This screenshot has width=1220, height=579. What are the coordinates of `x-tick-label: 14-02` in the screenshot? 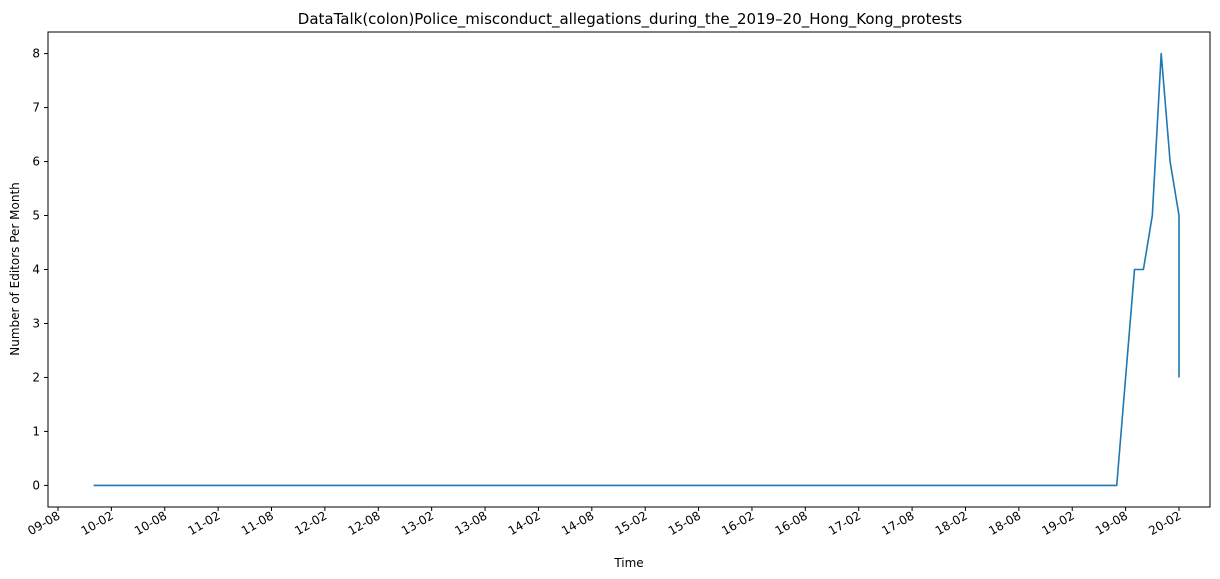 It's located at (524, 523).